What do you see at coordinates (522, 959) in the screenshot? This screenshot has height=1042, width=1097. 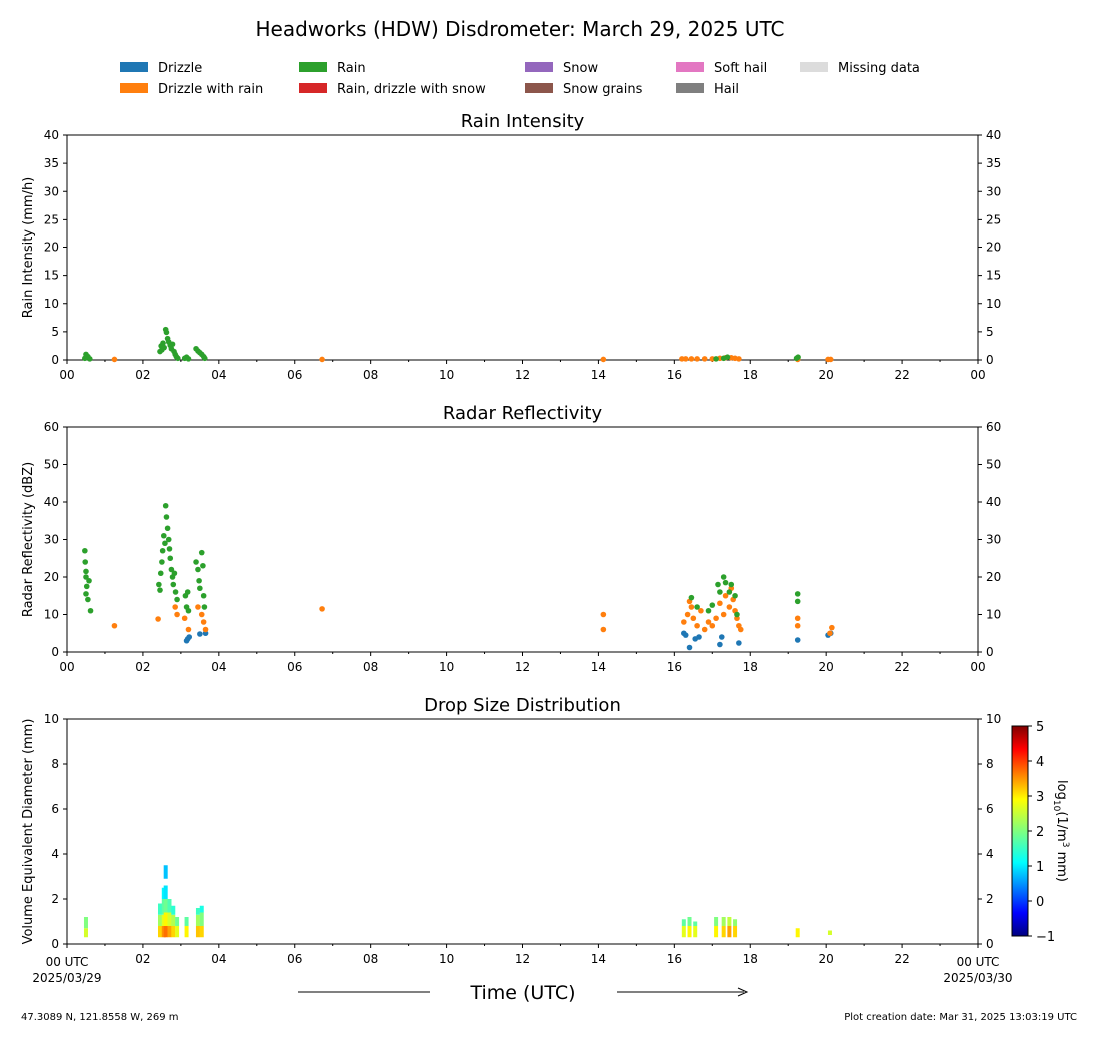 I see `dsd-x-tick-label: 12` at bounding box center [522, 959].